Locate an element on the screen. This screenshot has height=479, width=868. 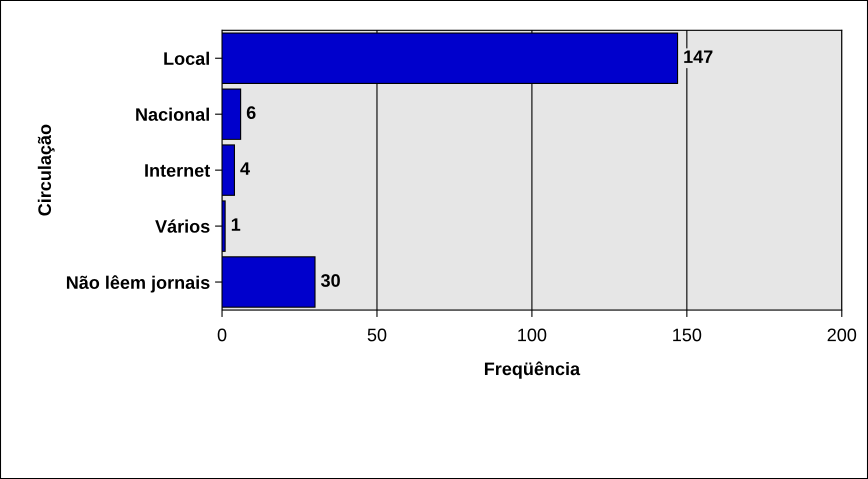
data-label: 30 is located at coordinates (330, 280).